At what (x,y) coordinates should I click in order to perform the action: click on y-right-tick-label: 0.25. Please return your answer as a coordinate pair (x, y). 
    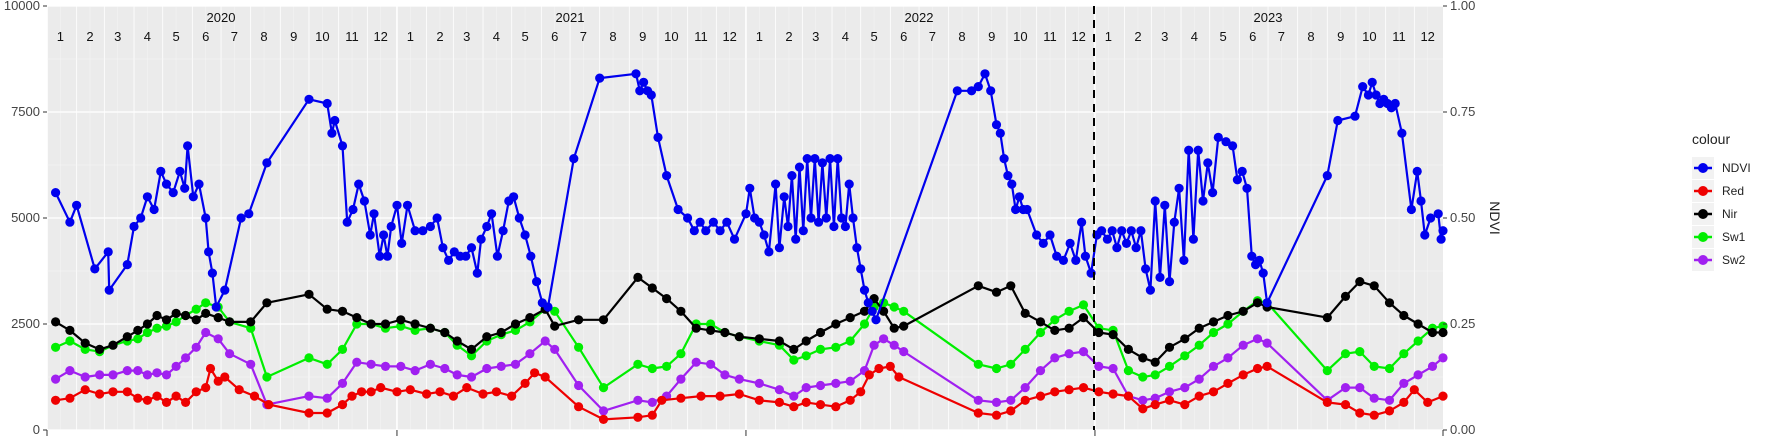
    Looking at the image, I should click on (1462, 323).